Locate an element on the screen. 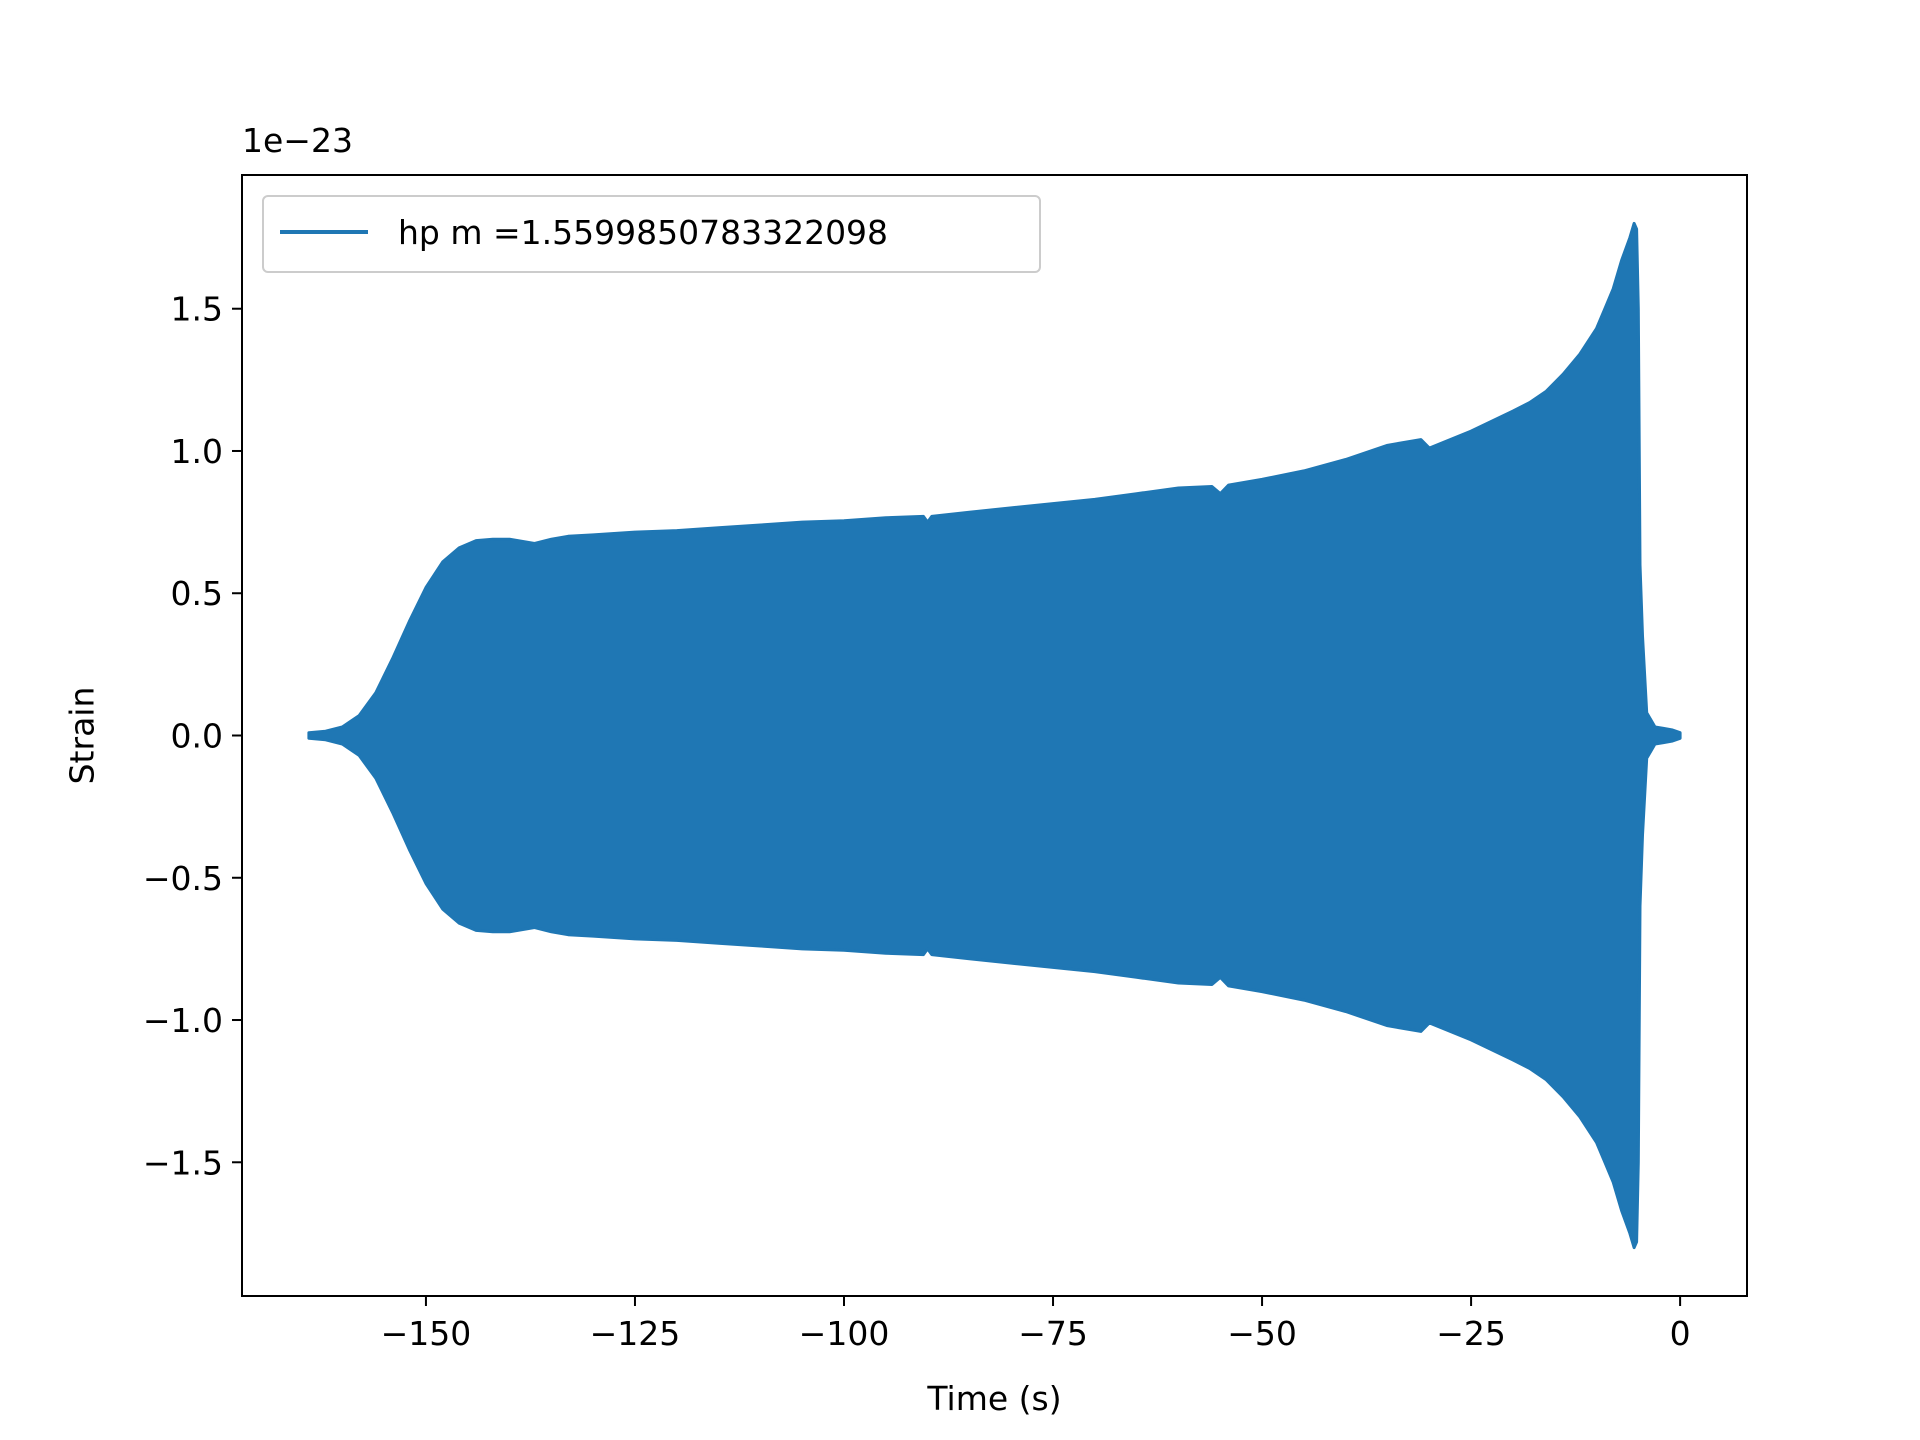  legend: hp m =1.5599850783322098 is located at coordinates (651, 234).